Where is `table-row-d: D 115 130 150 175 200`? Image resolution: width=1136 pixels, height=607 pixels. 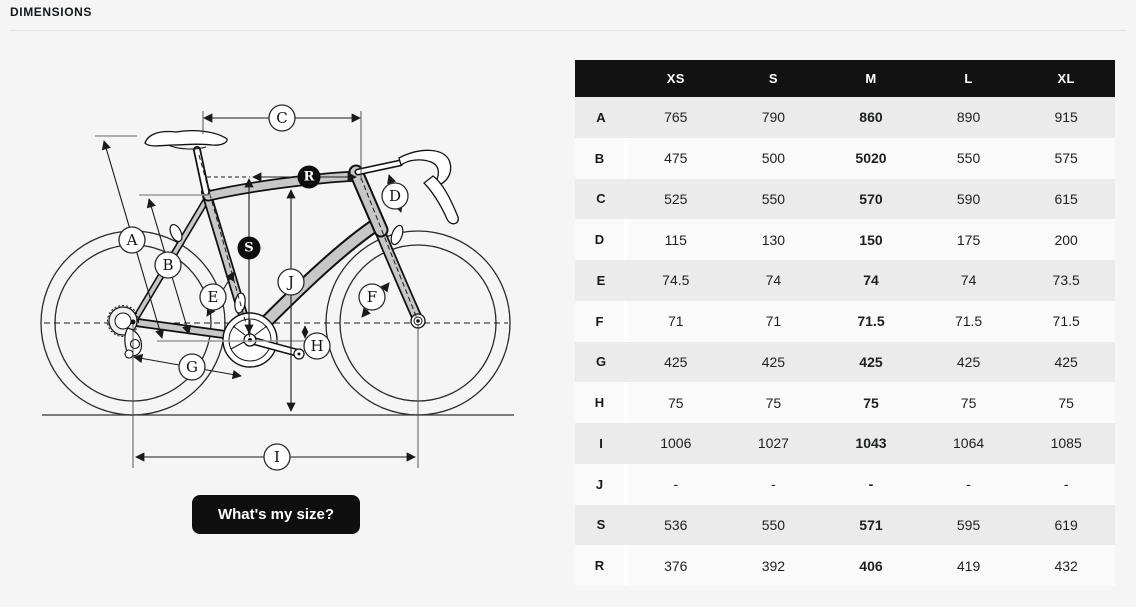
table-row-d: D 115 130 150 175 200 is located at coordinates (845, 239).